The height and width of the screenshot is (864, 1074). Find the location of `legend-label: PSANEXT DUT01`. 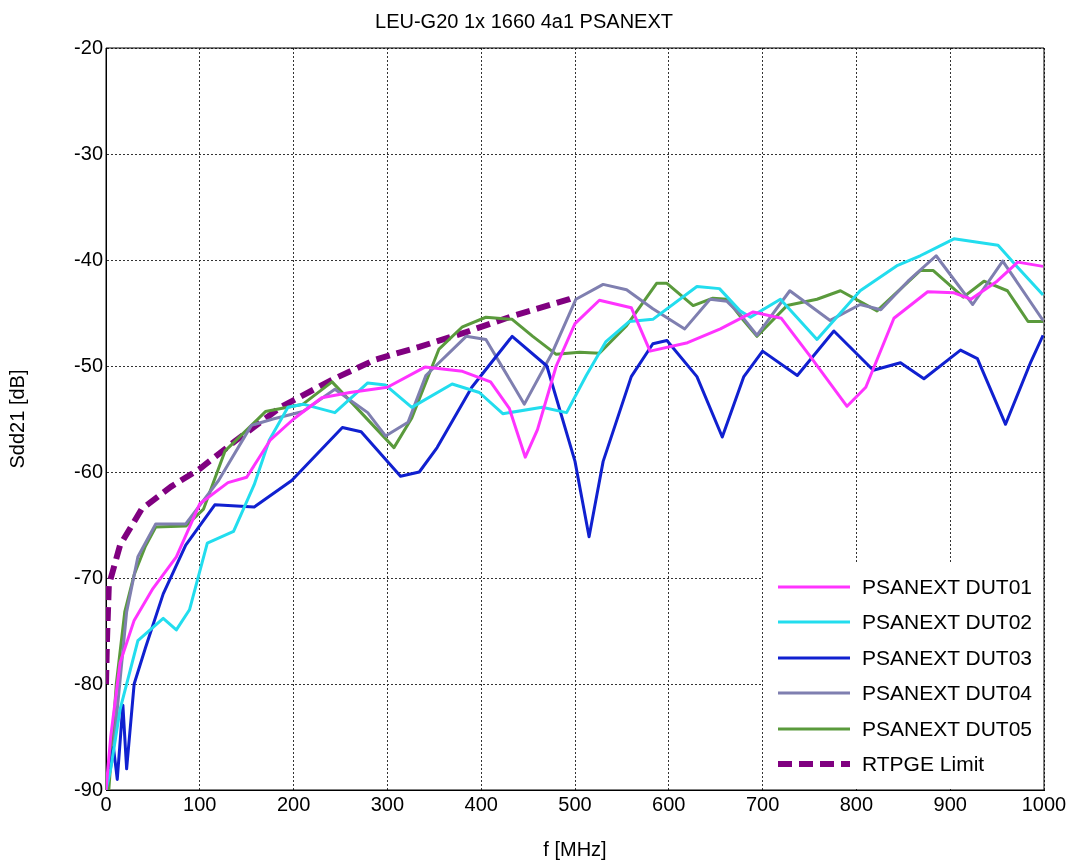

legend-label: PSANEXT DUT01 is located at coordinates (947, 586).